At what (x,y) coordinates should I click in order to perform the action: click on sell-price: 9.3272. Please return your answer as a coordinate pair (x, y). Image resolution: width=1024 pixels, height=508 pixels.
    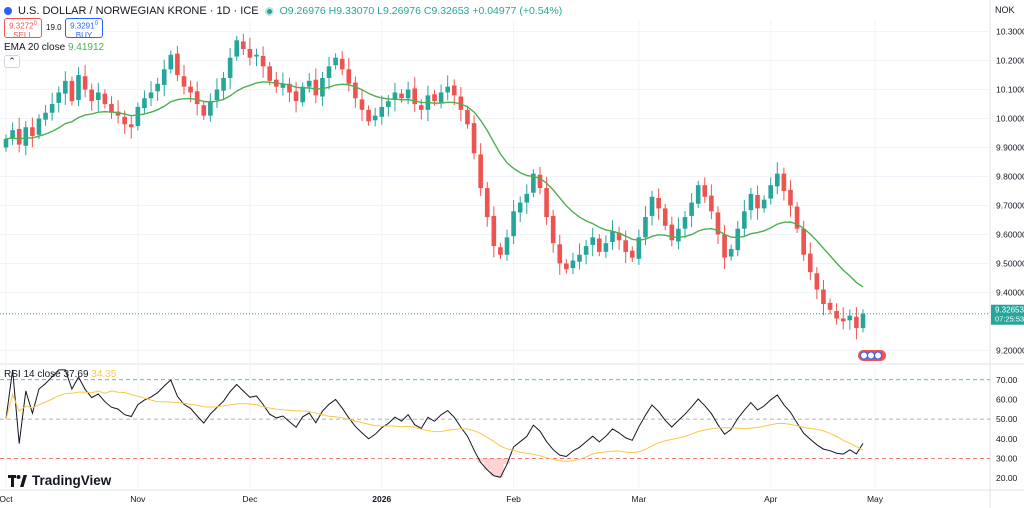
    Looking at the image, I should click on (21, 26).